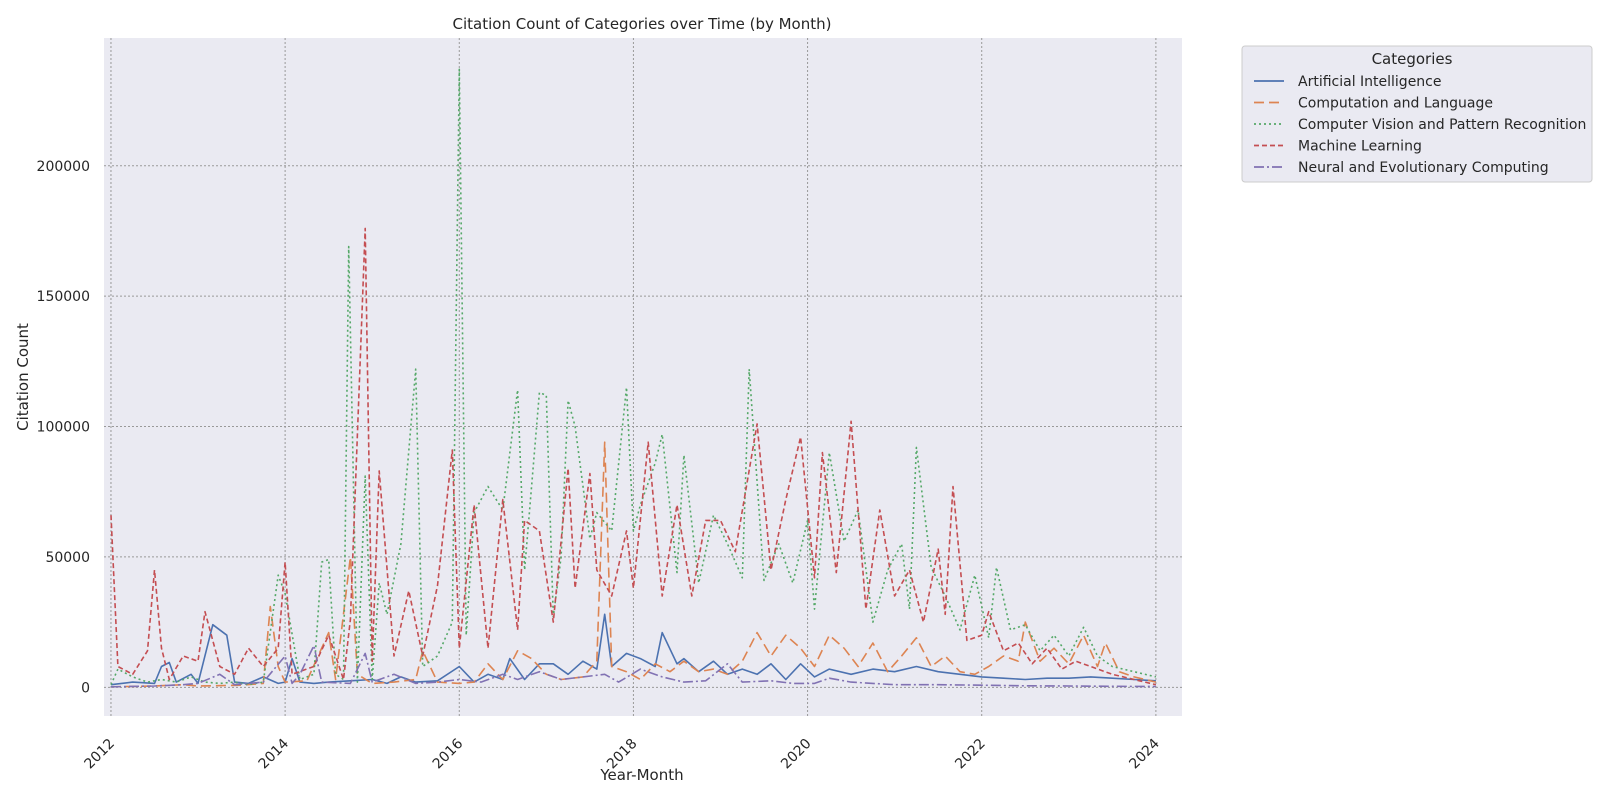  What do you see at coordinates (63, 297) in the screenshot?
I see `y-tick-label: 150000` at bounding box center [63, 297].